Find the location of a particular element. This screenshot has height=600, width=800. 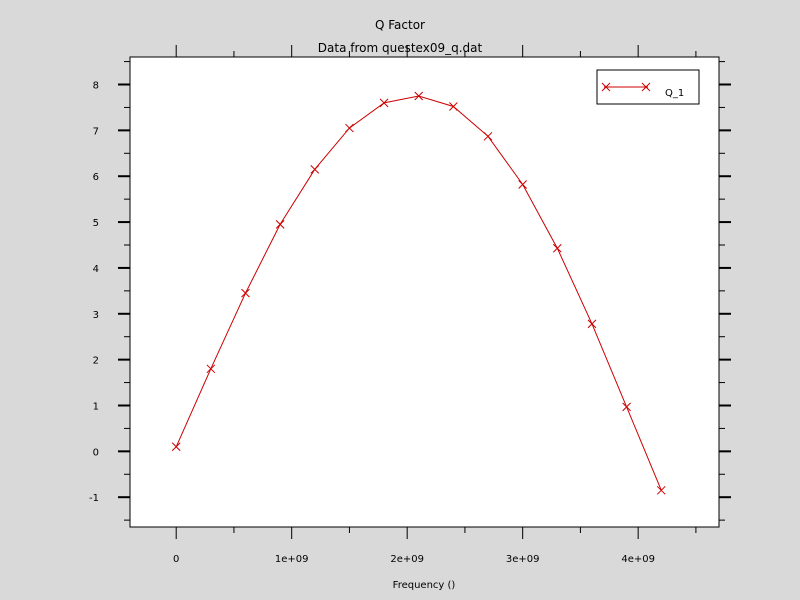

x-tick-label: 4e+09 is located at coordinates (638, 559).